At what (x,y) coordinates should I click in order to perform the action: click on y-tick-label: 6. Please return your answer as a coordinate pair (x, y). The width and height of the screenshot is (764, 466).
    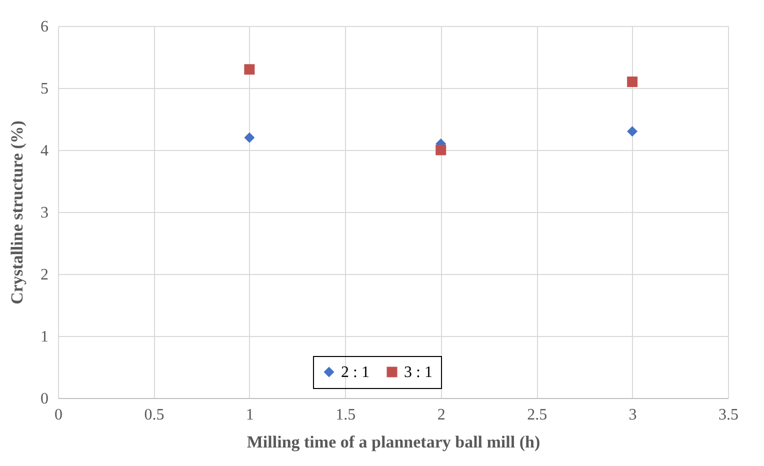
    Looking at the image, I should click on (44, 27).